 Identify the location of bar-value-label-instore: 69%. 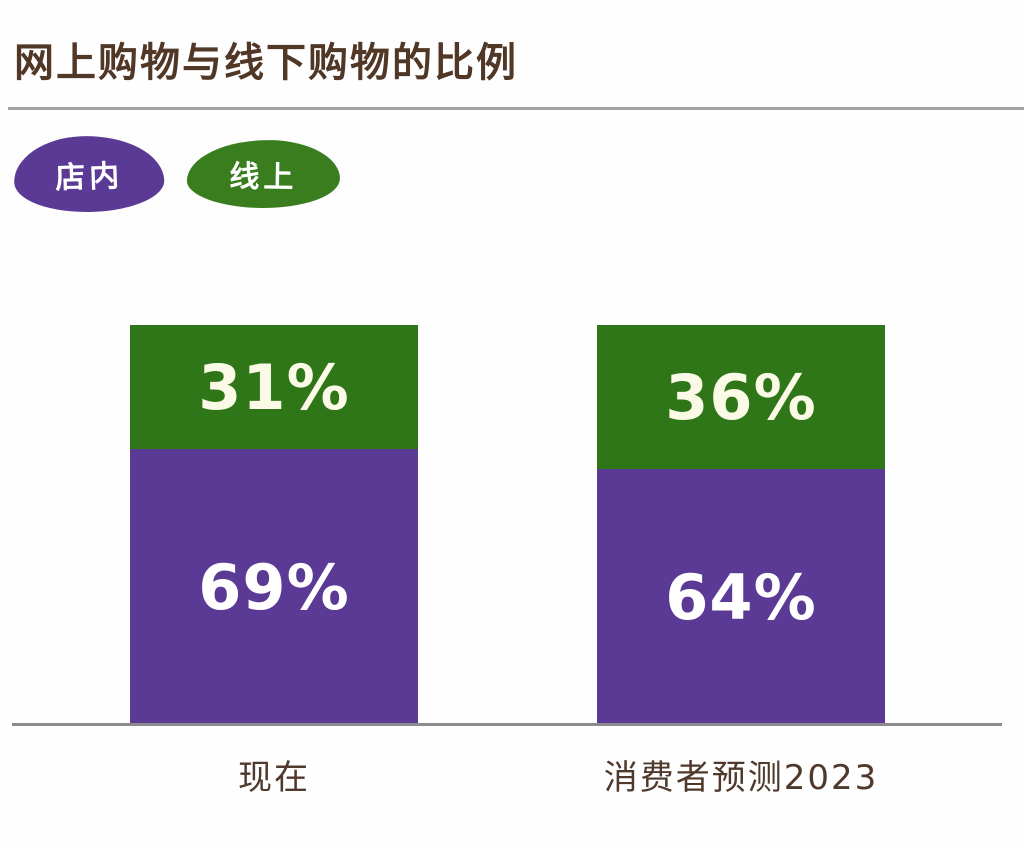
(274, 587).